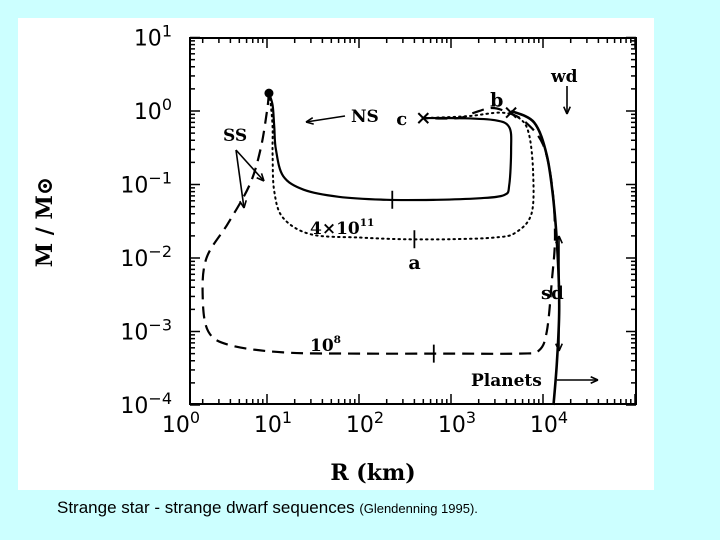 This screenshot has height=540, width=720. What do you see at coordinates (418, 508) in the screenshot?
I see `caption-citation: (Glendenning 1995).` at bounding box center [418, 508].